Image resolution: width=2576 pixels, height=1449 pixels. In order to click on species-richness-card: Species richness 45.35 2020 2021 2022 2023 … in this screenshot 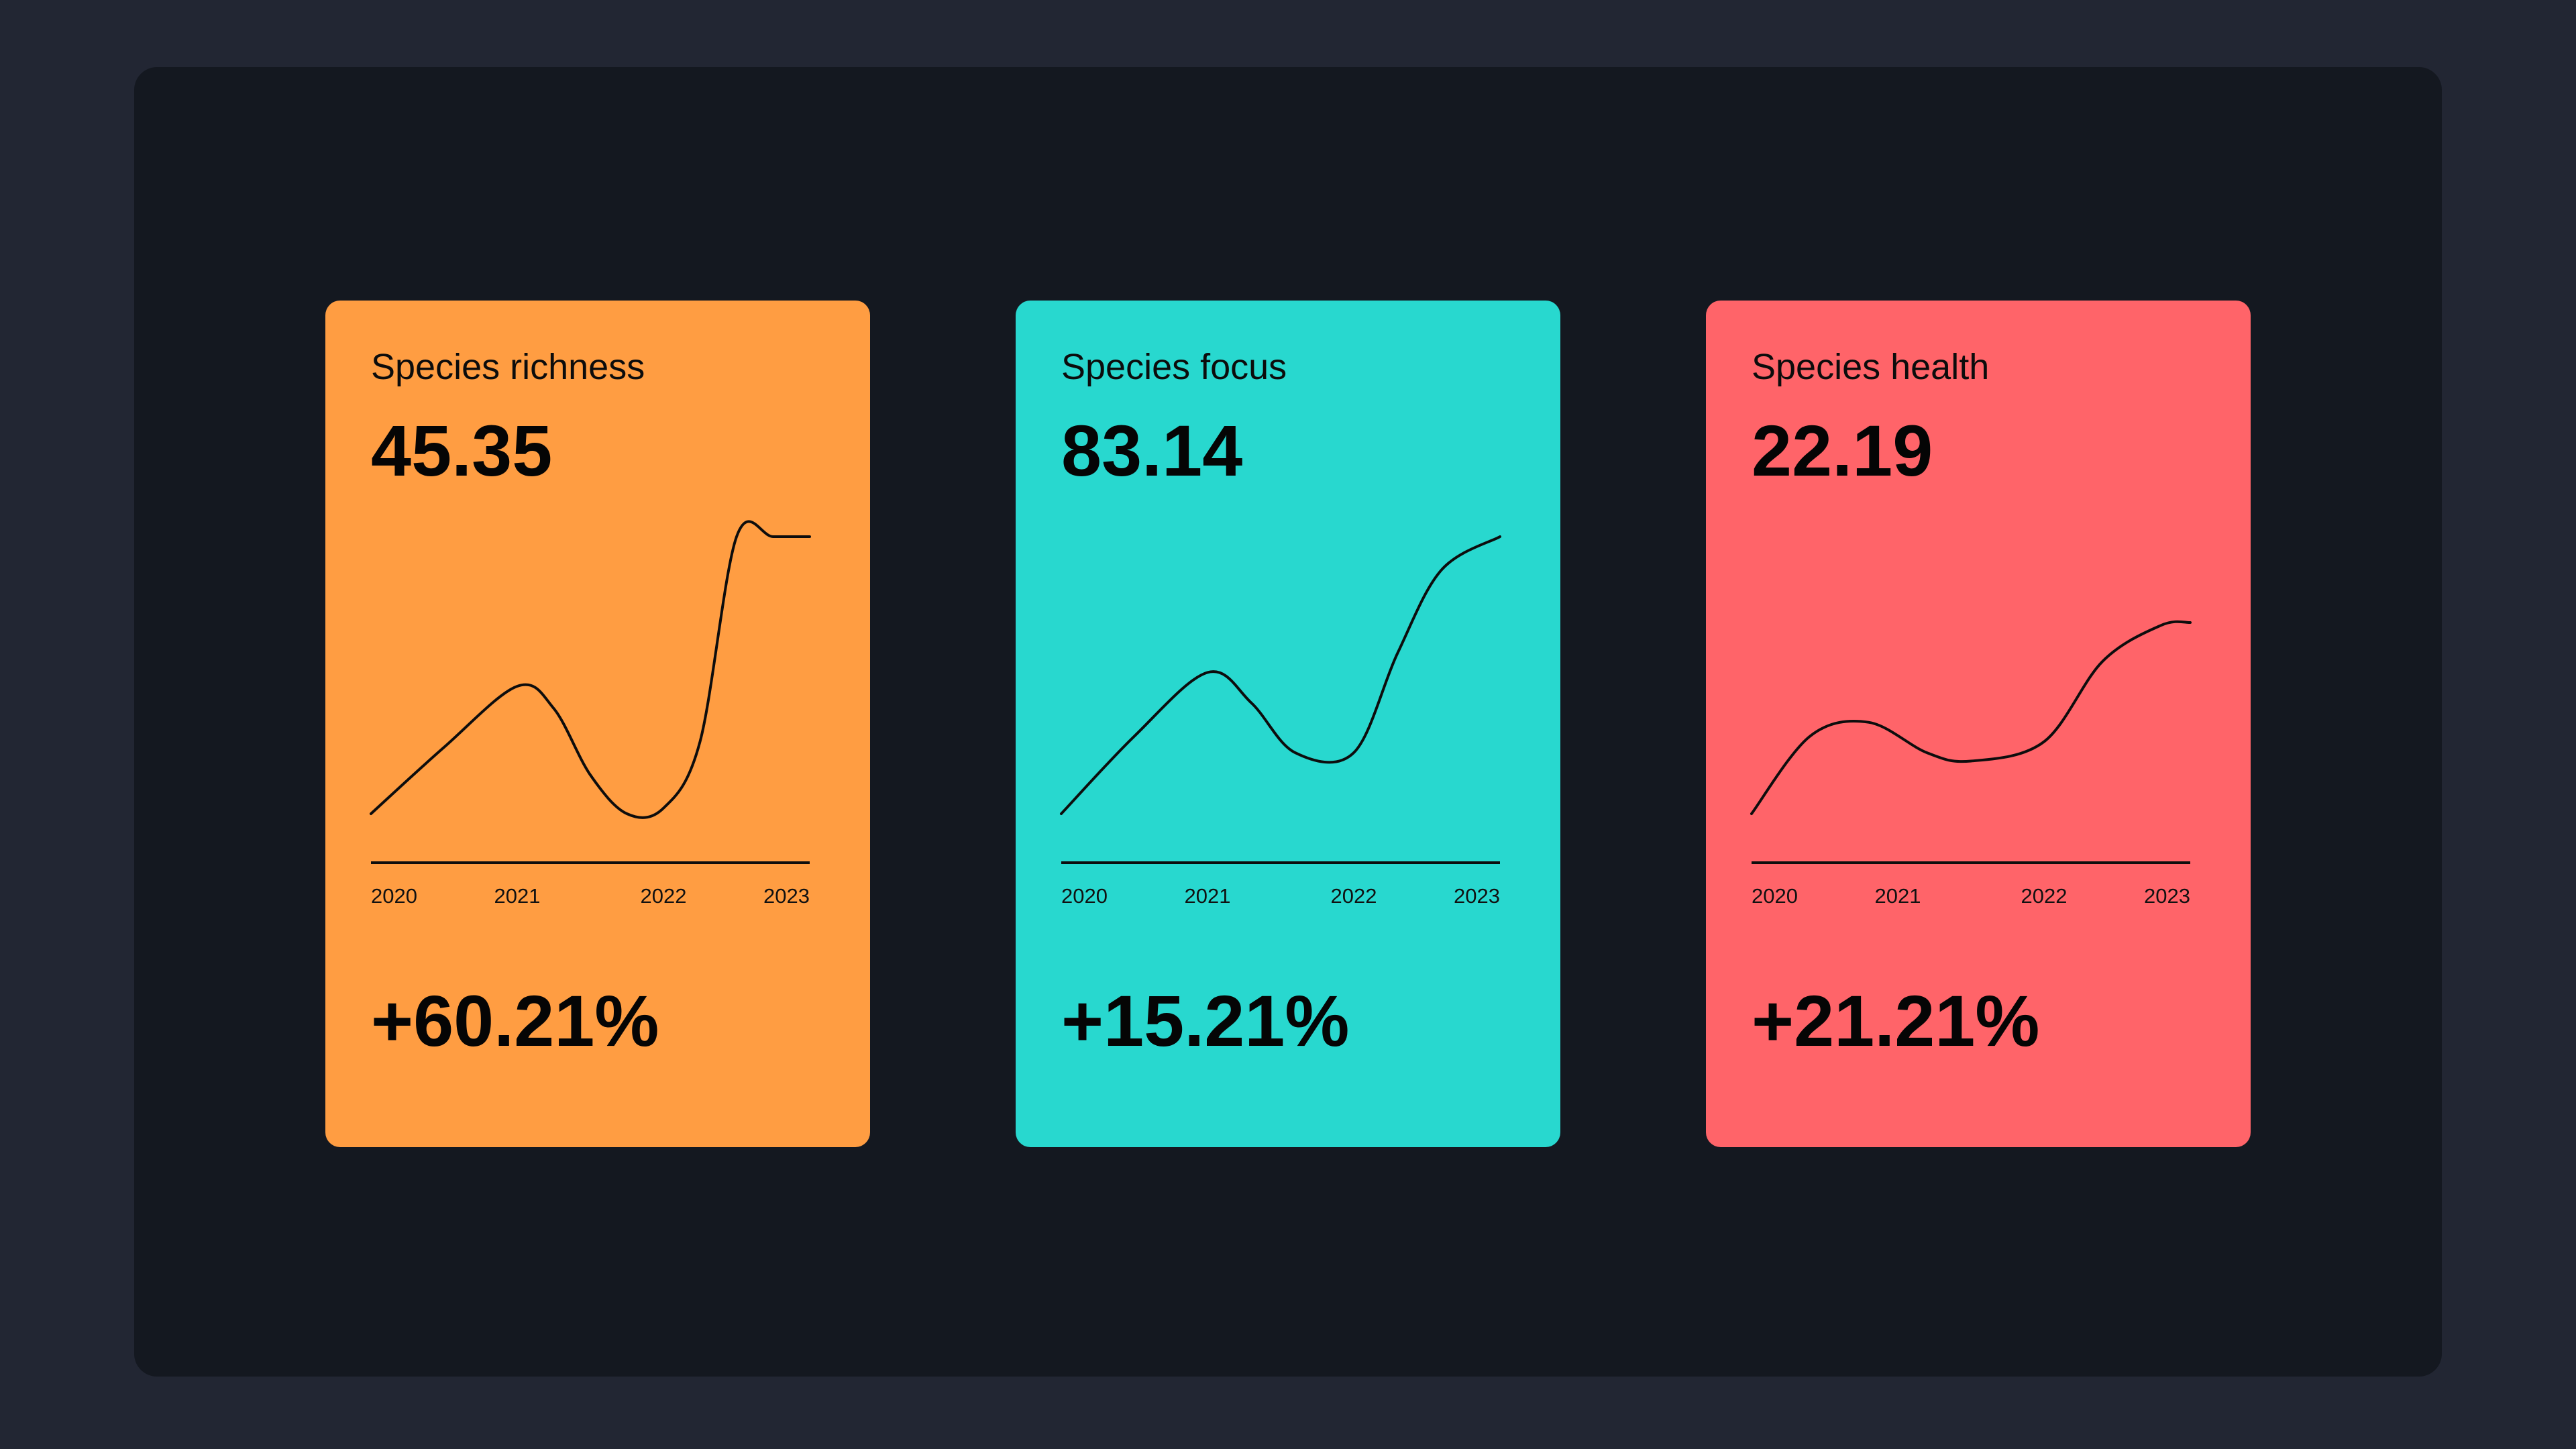, I will do `click(597, 724)`.